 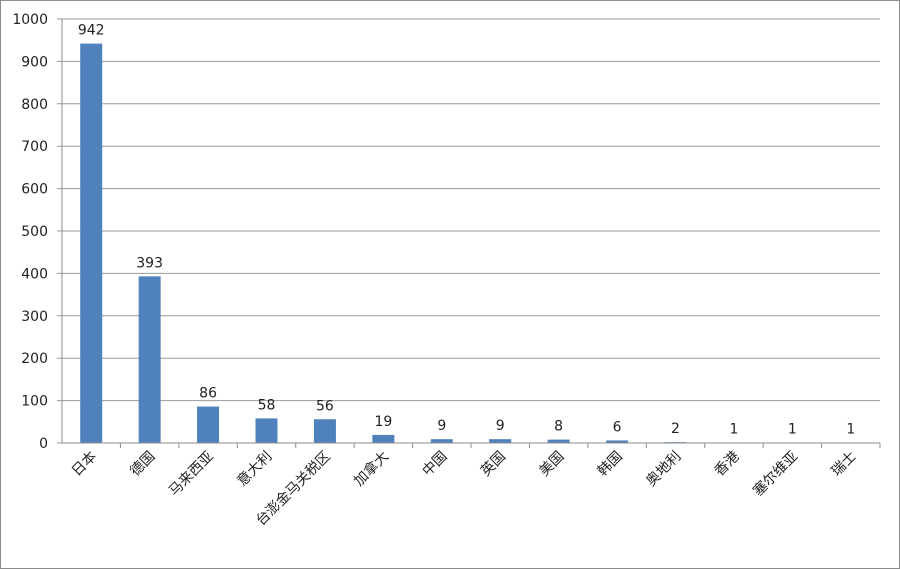 I want to click on data-label: 393, so click(x=149, y=263).